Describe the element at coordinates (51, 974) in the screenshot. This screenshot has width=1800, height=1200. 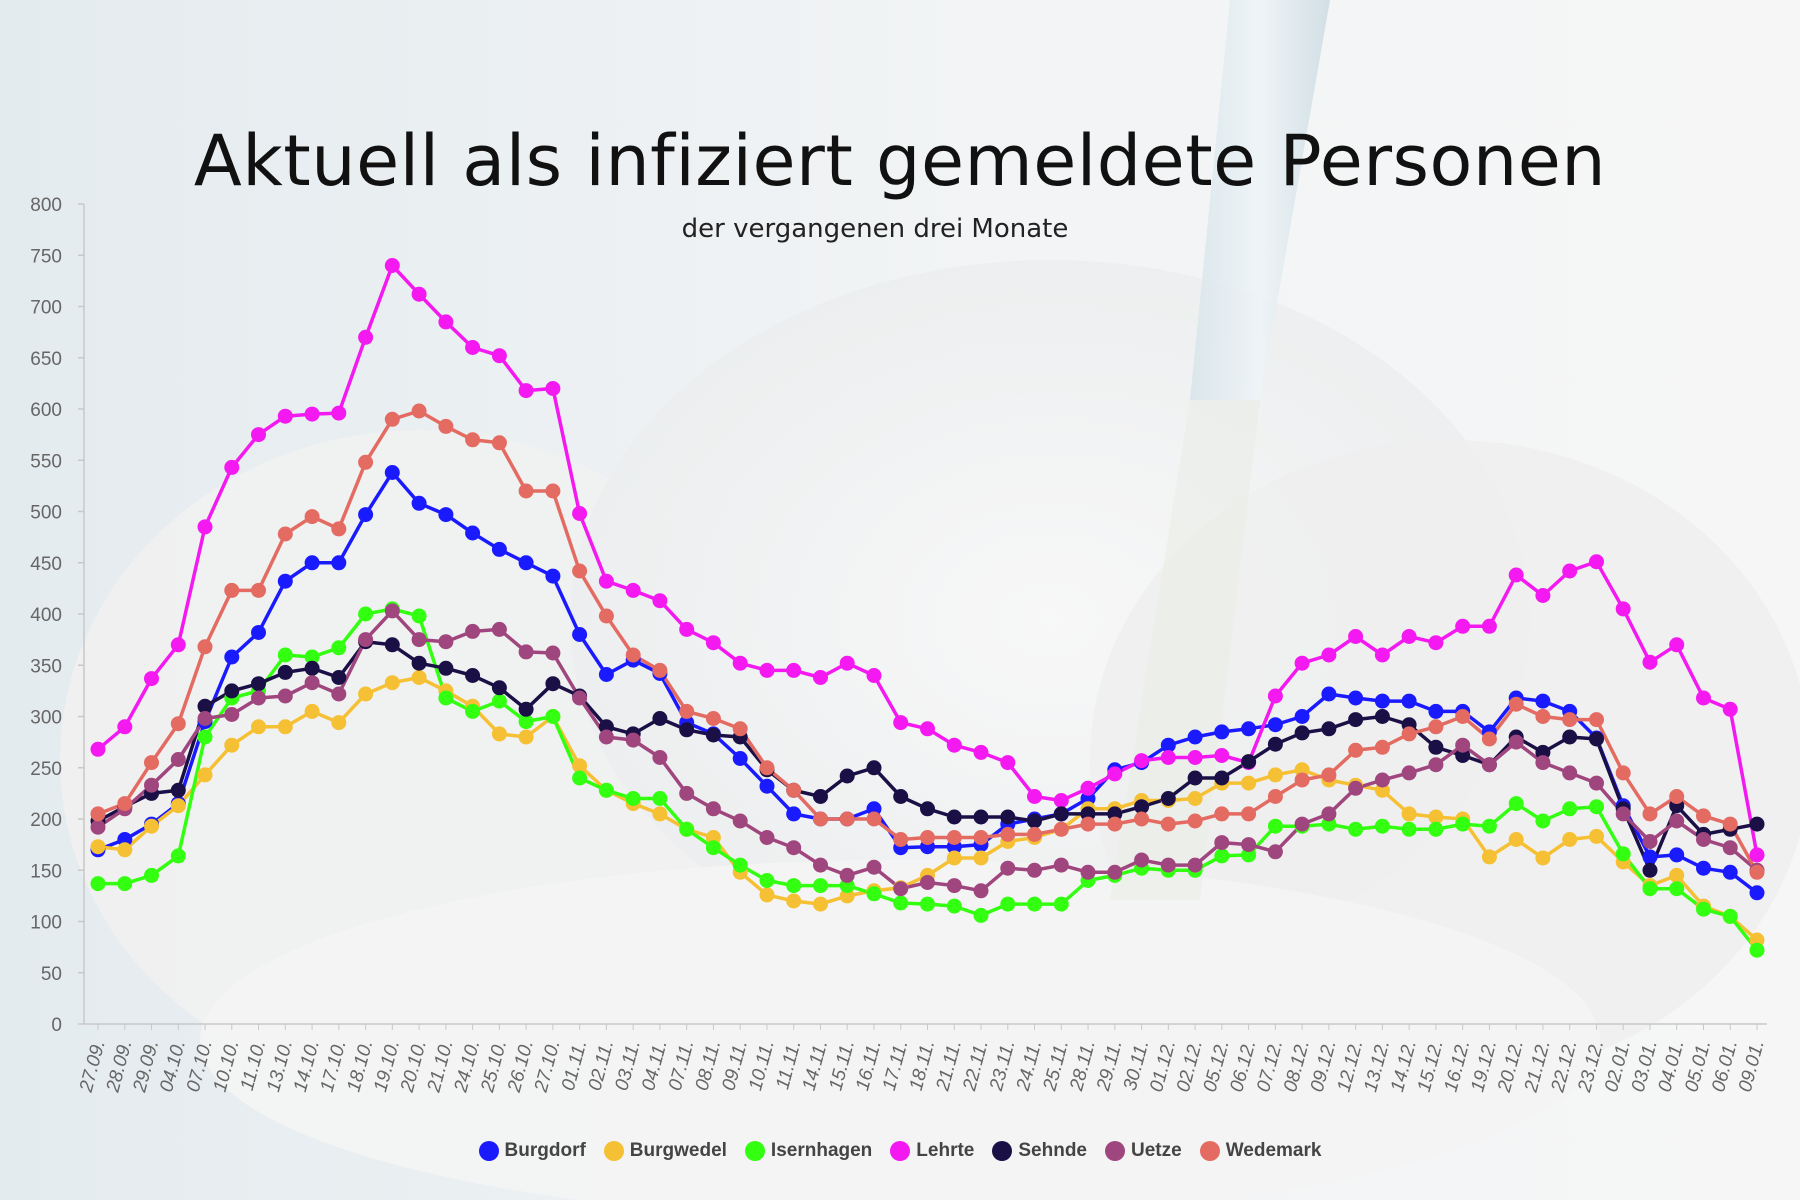
I see `y-tick-label: 50` at that location.